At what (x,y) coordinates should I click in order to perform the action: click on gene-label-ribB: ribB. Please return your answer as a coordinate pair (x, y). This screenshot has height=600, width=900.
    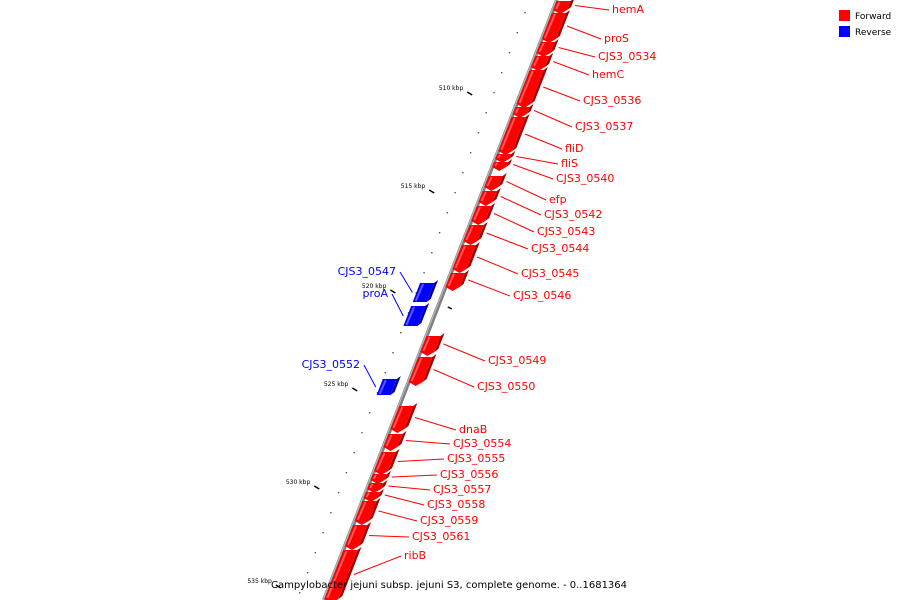
    Looking at the image, I should click on (415, 555).